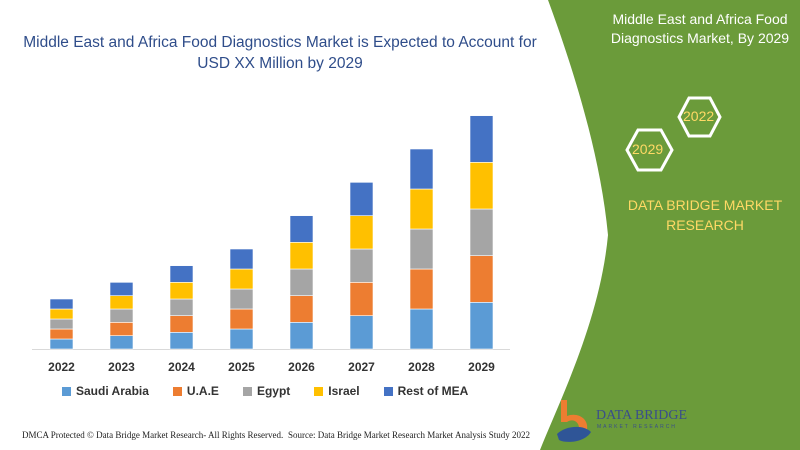 The height and width of the screenshot is (450, 800). I want to click on bar-2022-saudi-arabia, so click(61, 344).